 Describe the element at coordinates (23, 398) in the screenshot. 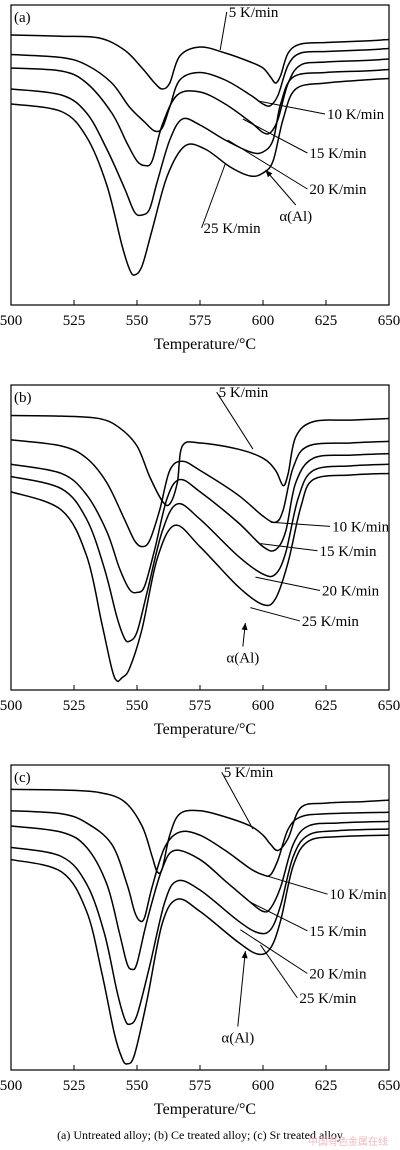

I see `panel-label: (b)` at that location.